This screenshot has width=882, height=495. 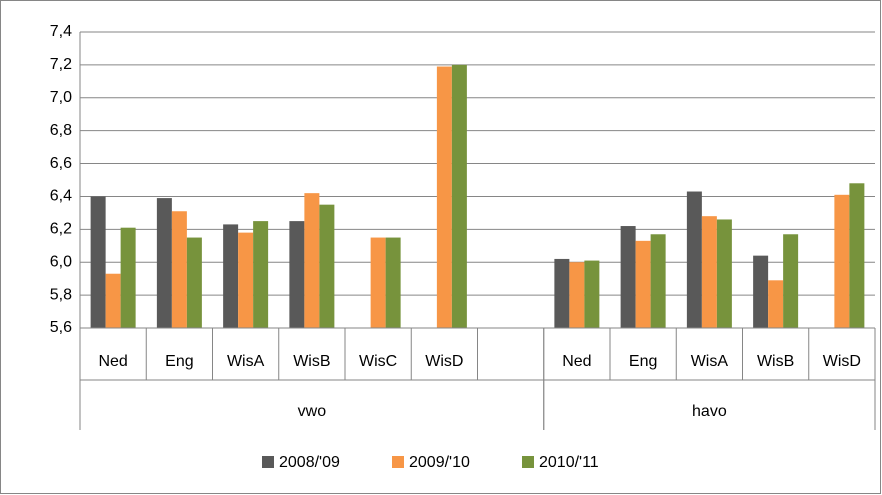 I want to click on legend-label: 2010/'11, so click(x=569, y=462).